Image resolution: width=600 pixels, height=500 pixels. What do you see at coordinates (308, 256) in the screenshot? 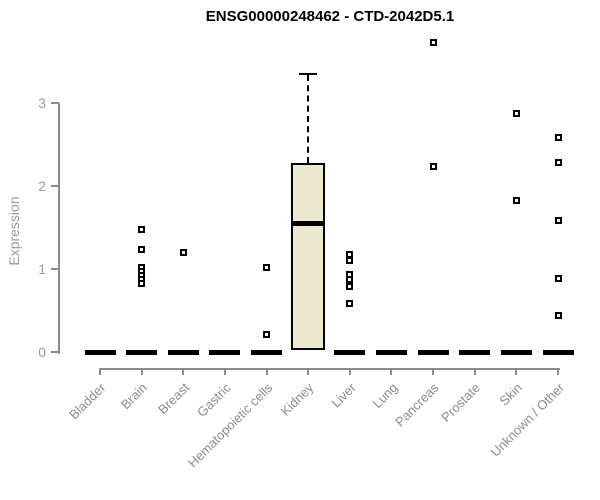
I see `box-iqr` at bounding box center [308, 256].